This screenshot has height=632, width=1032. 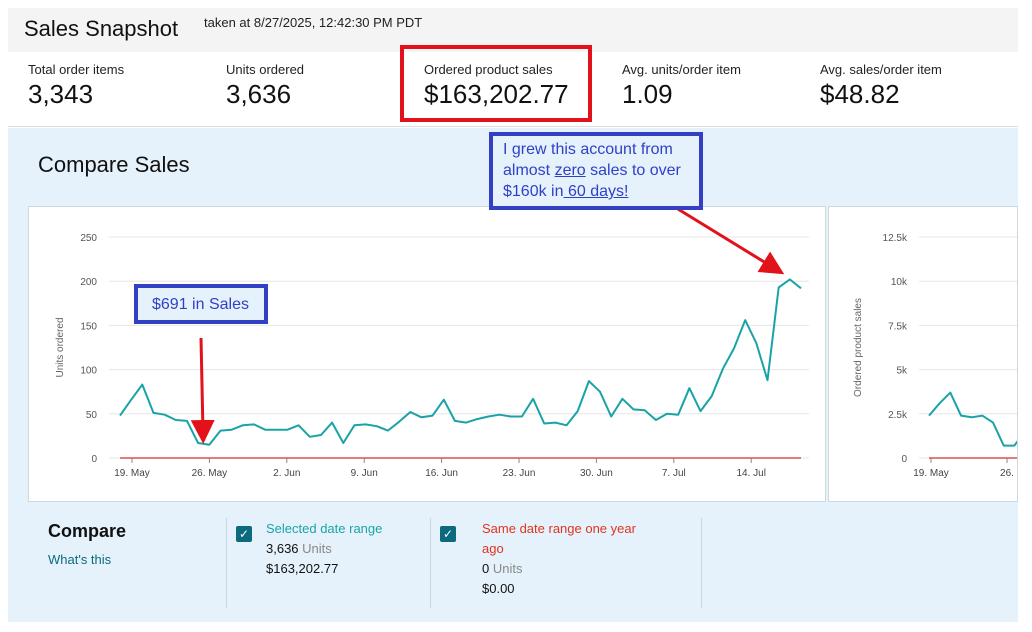 I want to click on selected-range-sales: $163,202.77, so click(x=302, y=568).